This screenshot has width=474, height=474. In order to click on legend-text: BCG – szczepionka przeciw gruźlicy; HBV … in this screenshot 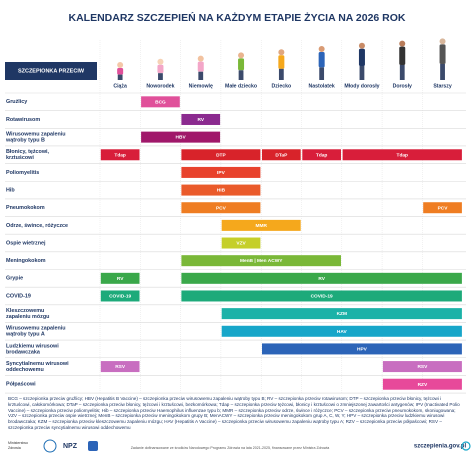, I will do `click(234, 413)`.